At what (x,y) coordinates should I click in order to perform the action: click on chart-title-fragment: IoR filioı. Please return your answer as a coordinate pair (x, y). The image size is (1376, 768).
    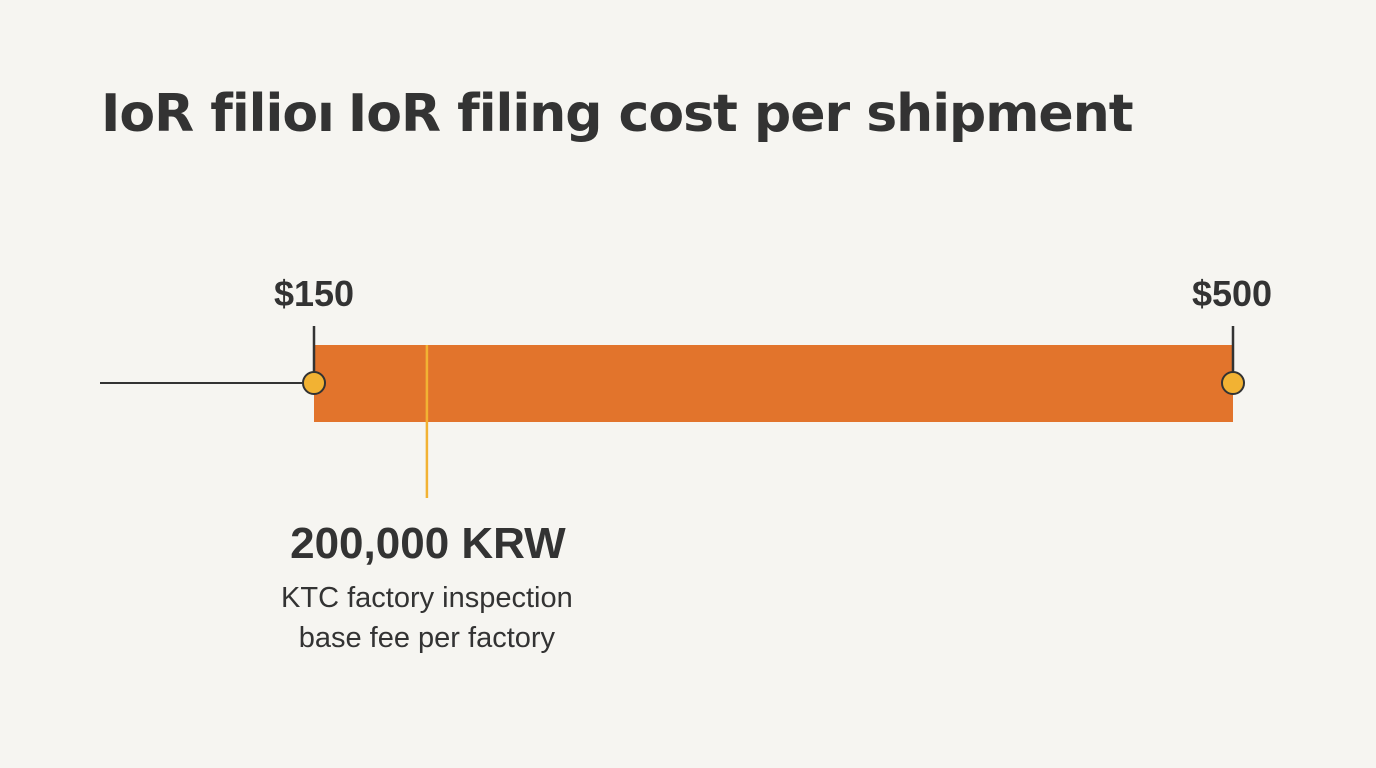
    Looking at the image, I should click on (217, 114).